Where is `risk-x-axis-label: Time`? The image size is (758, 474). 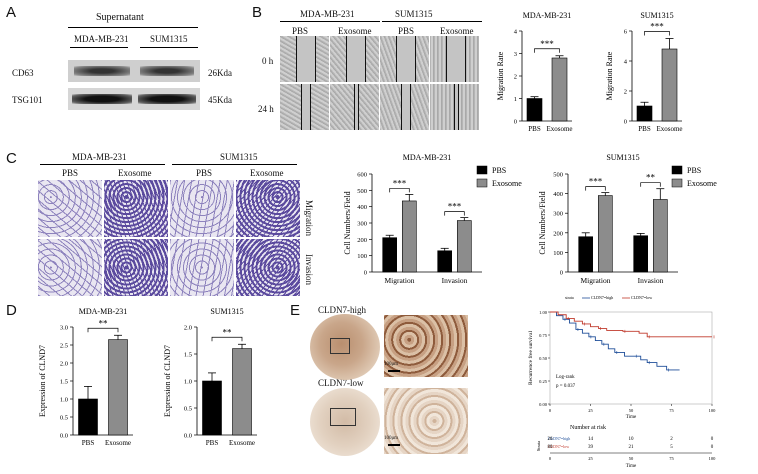
risk-x-axis-label: Time is located at coordinates (631, 466).